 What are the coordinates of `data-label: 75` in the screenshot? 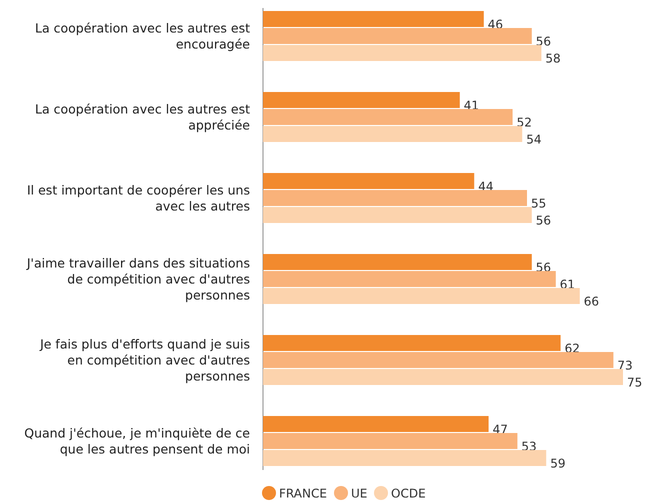 It's located at (634, 383).